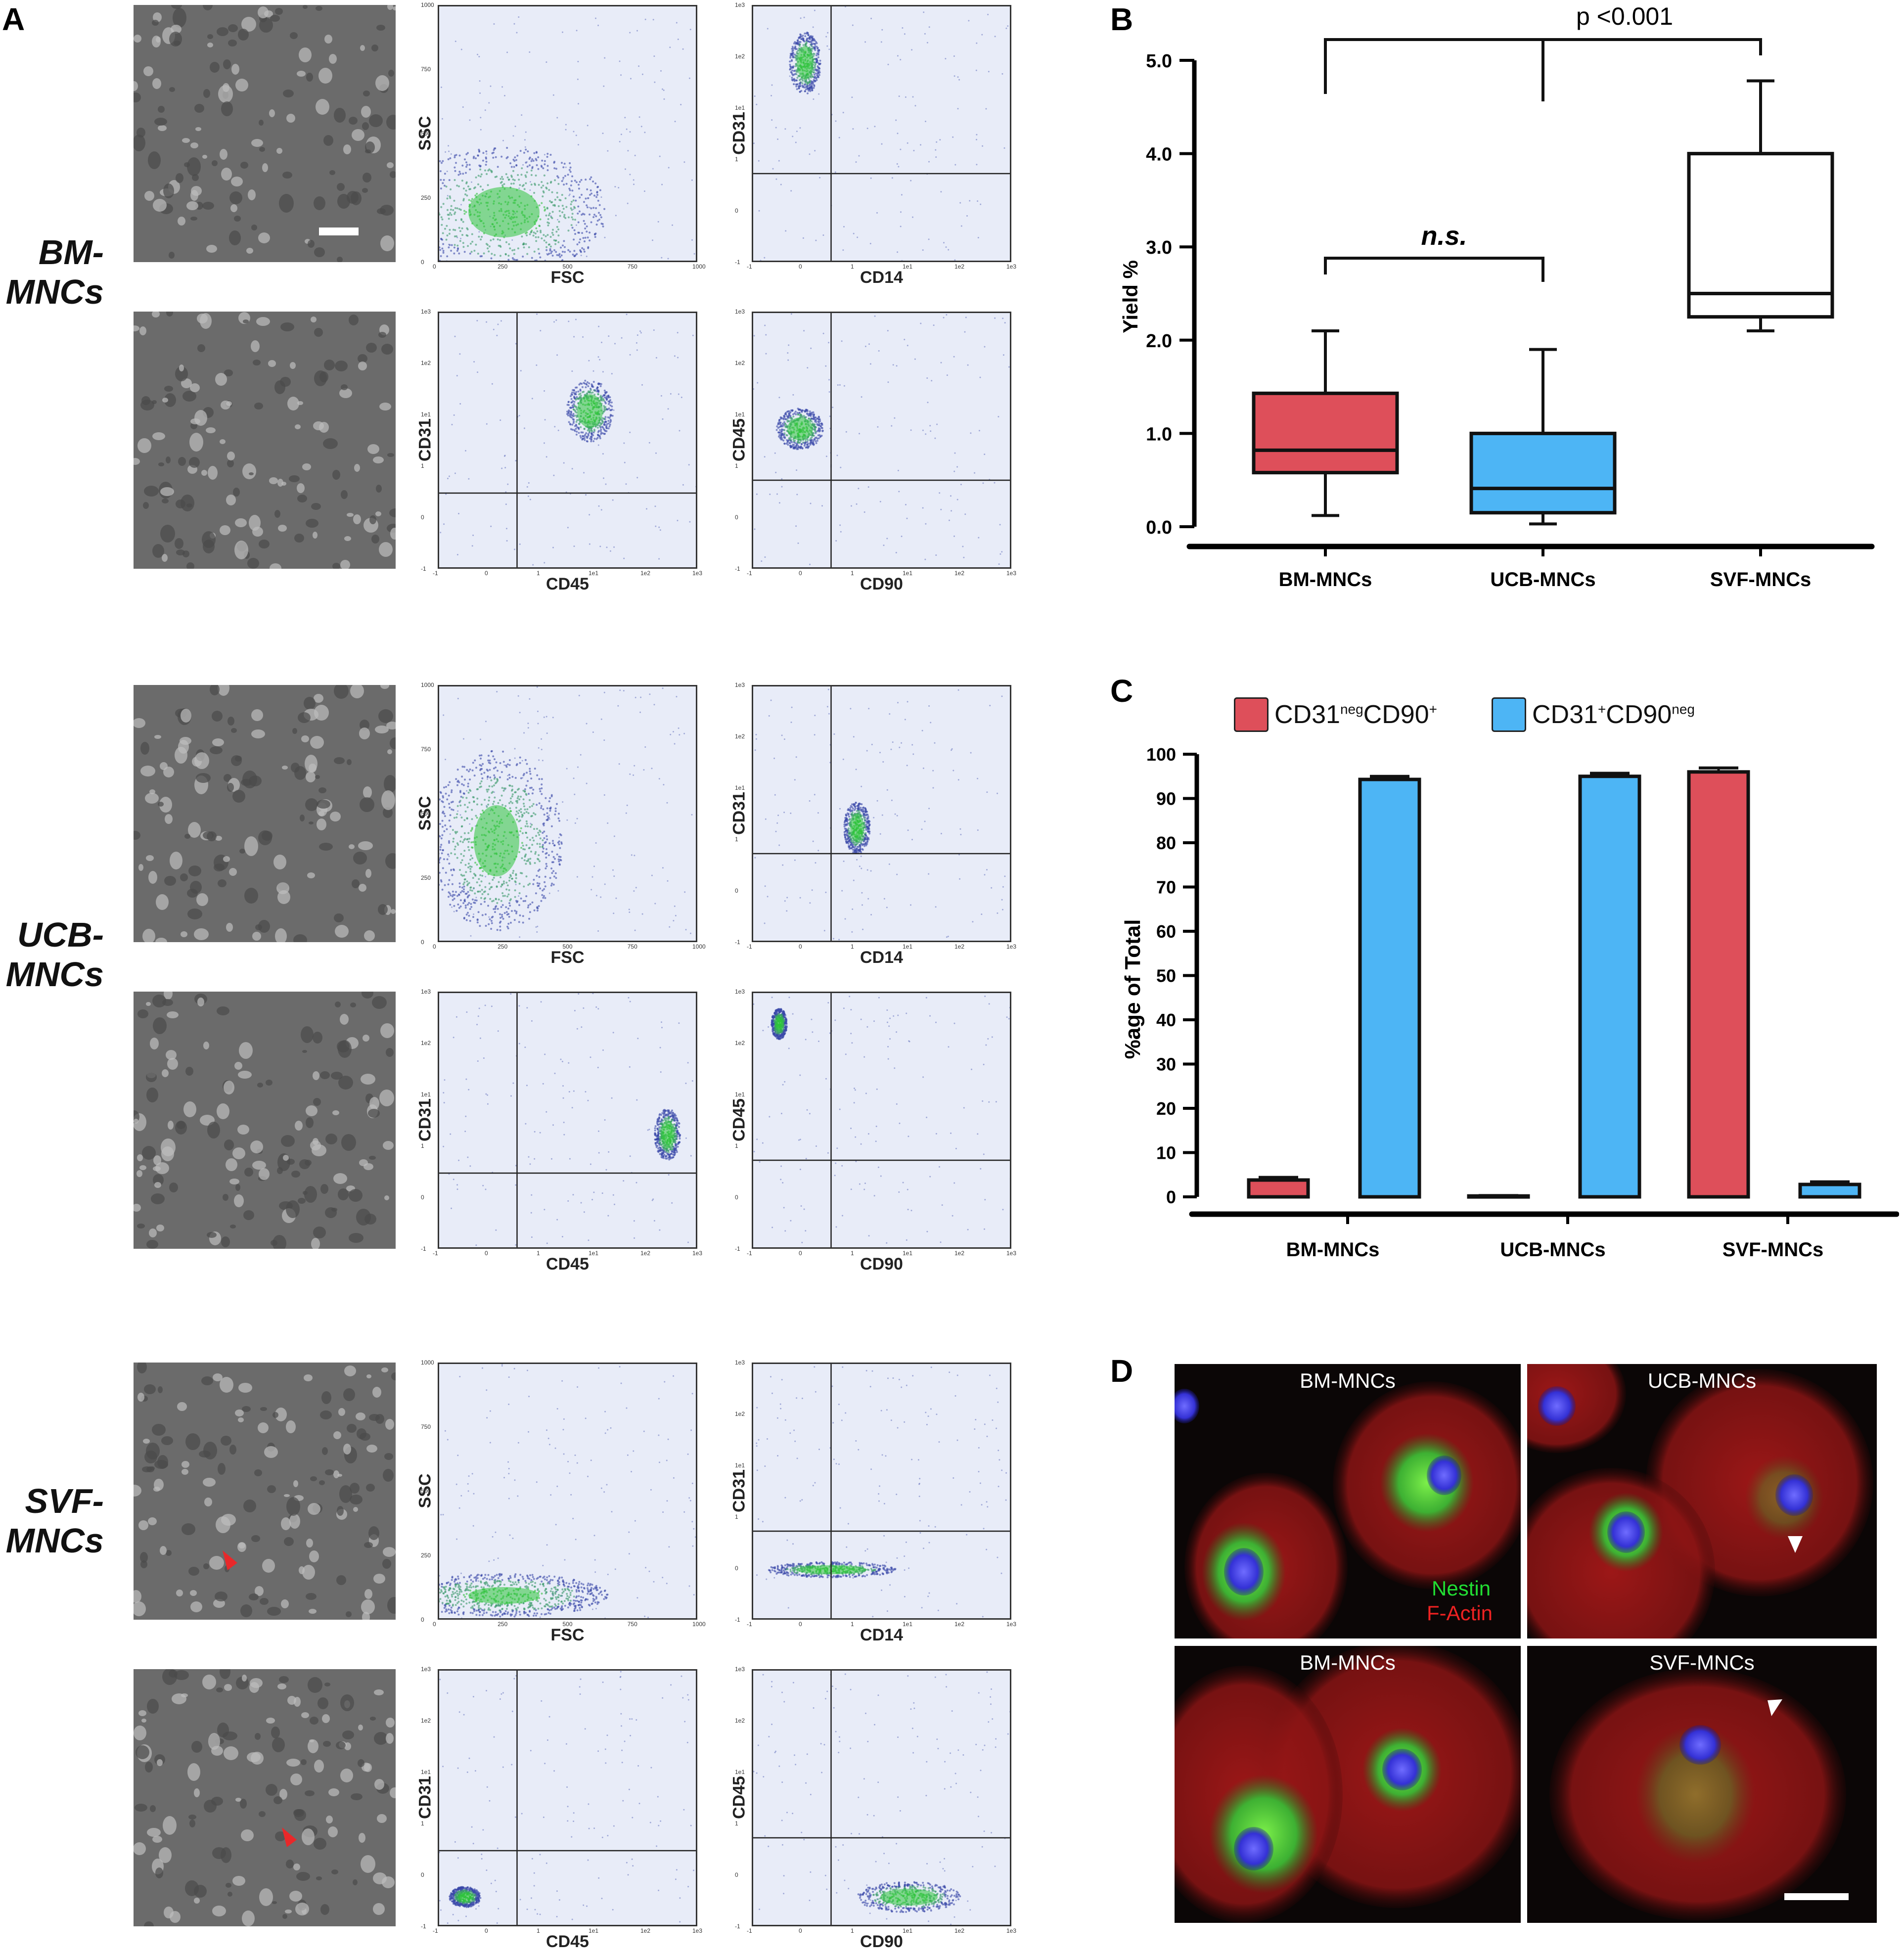 Image resolution: width=1904 pixels, height=1956 pixels. Describe the element at coordinates (697, 1254) in the screenshot. I see `facs-x-tick-label: 1e3` at that location.